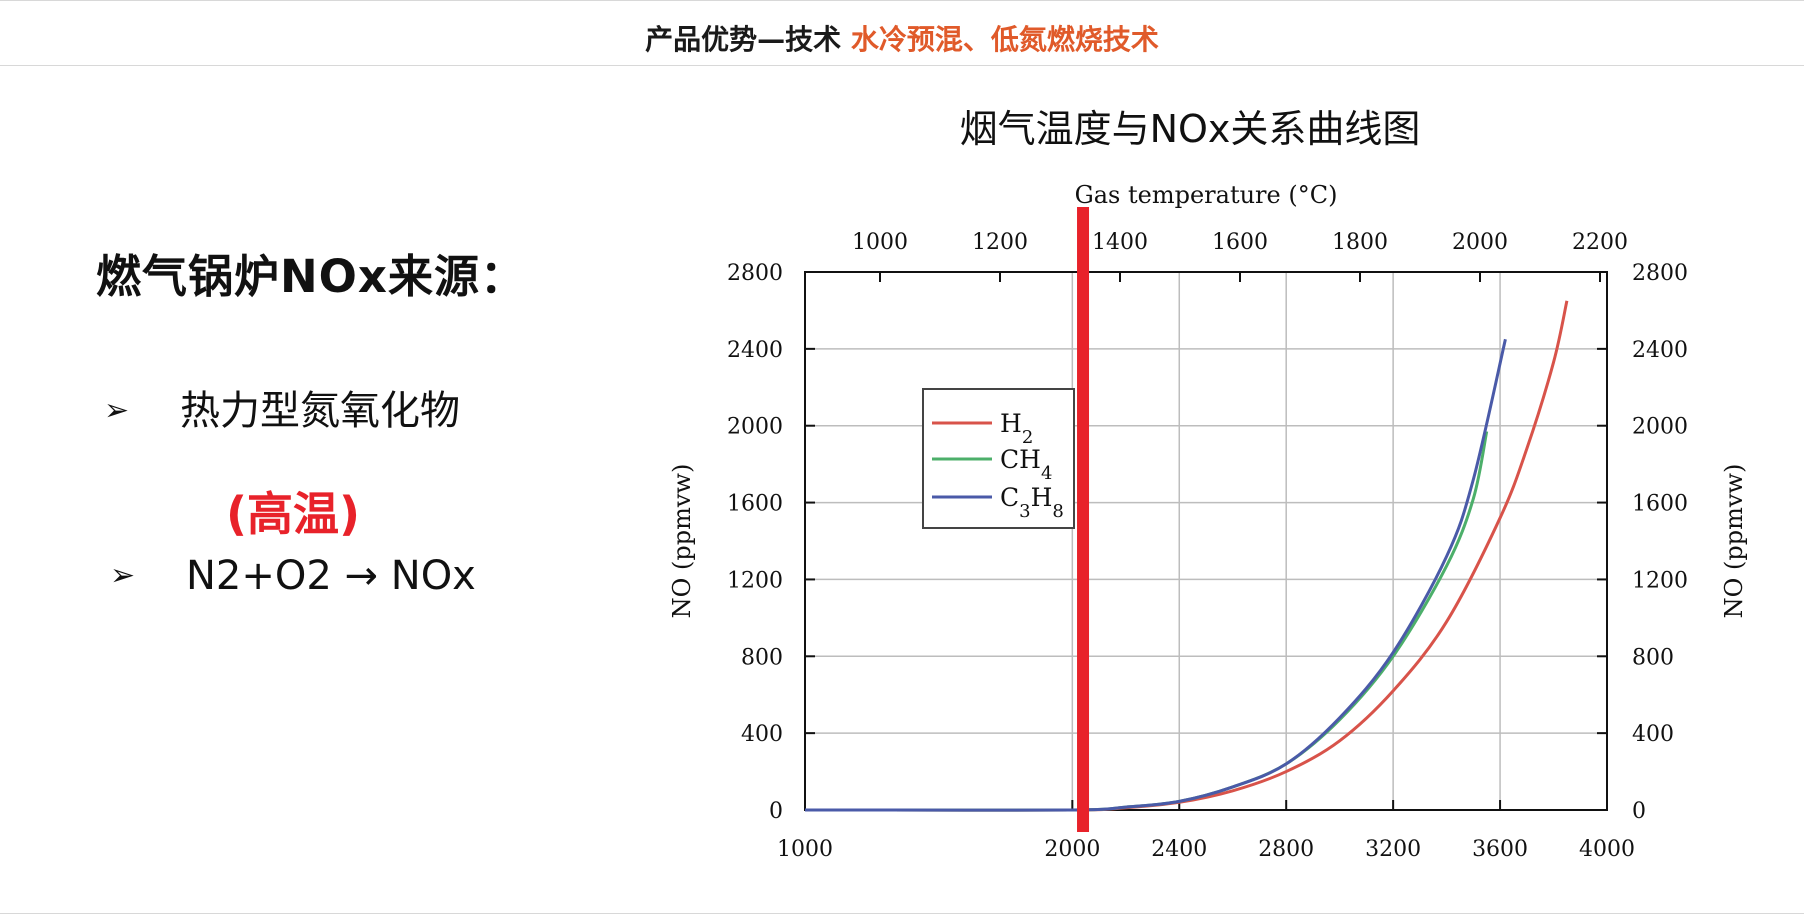 This screenshot has height=917, width=1804. I want to click on top-tick-label: 2000, so click(1480, 242).